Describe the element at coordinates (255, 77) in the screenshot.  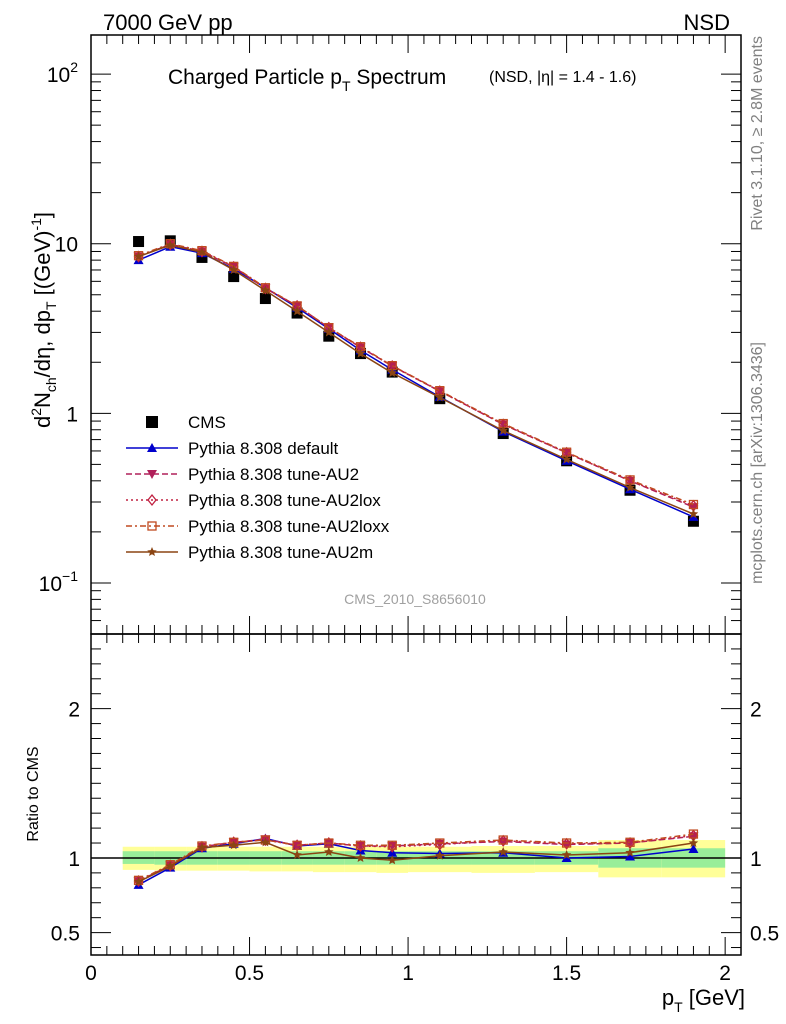
I see `plot-title-main: Charged Particle p` at that location.